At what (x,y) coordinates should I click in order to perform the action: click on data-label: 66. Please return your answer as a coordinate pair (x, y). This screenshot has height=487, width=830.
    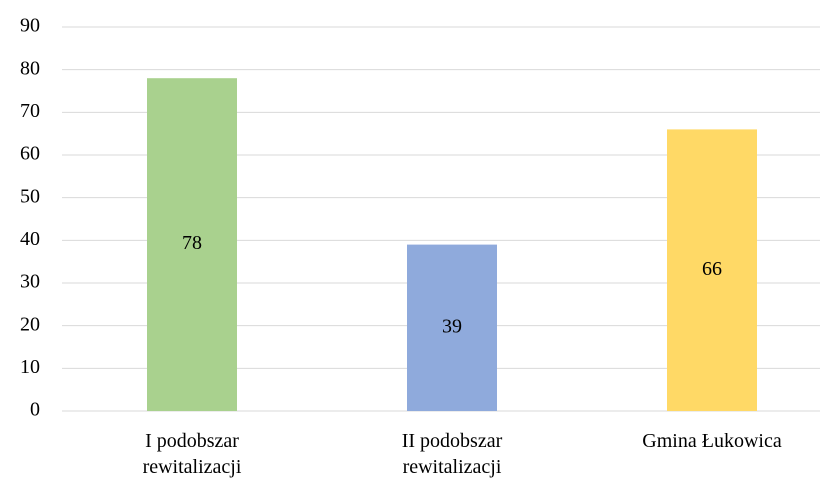
    Looking at the image, I should click on (712, 269).